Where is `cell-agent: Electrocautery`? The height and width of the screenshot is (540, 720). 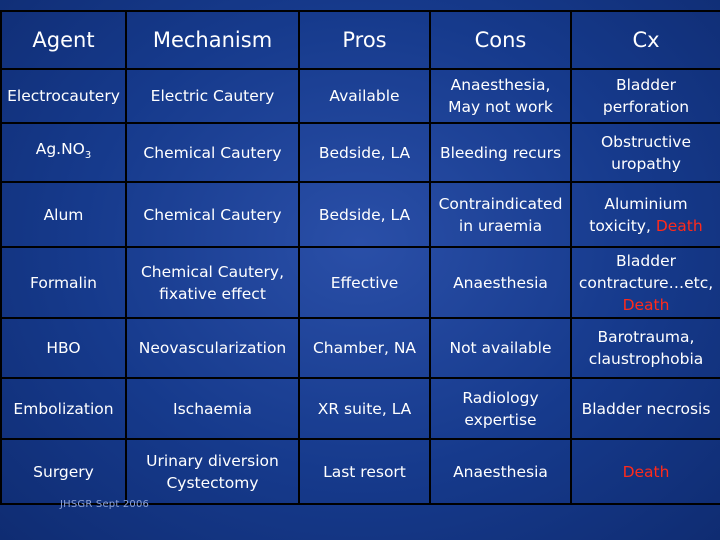
cell-agent: Electrocautery is located at coordinates (63, 96).